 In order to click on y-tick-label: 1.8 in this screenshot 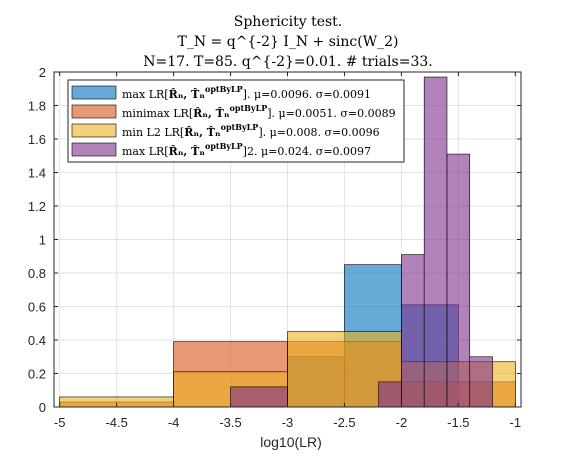, I will do `click(37, 106)`.